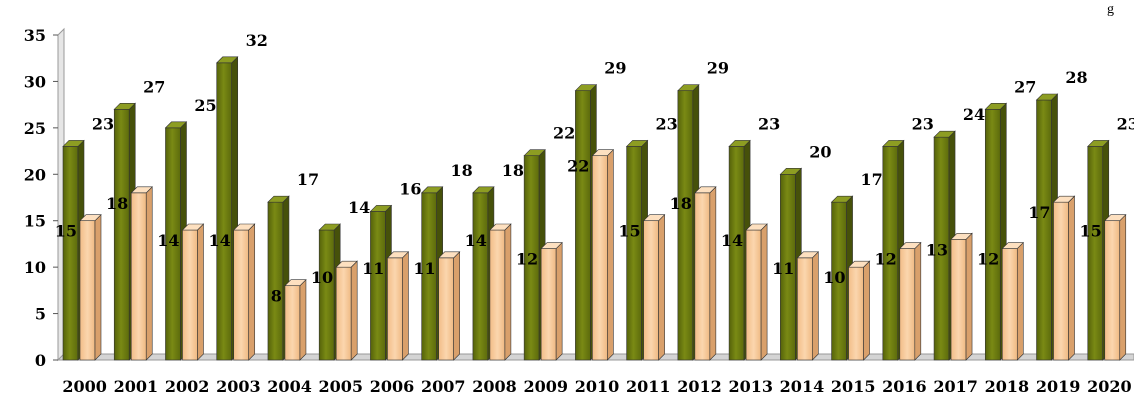  What do you see at coordinates (904, 386) in the screenshot?
I see `x-tick-label: 2016` at bounding box center [904, 386].